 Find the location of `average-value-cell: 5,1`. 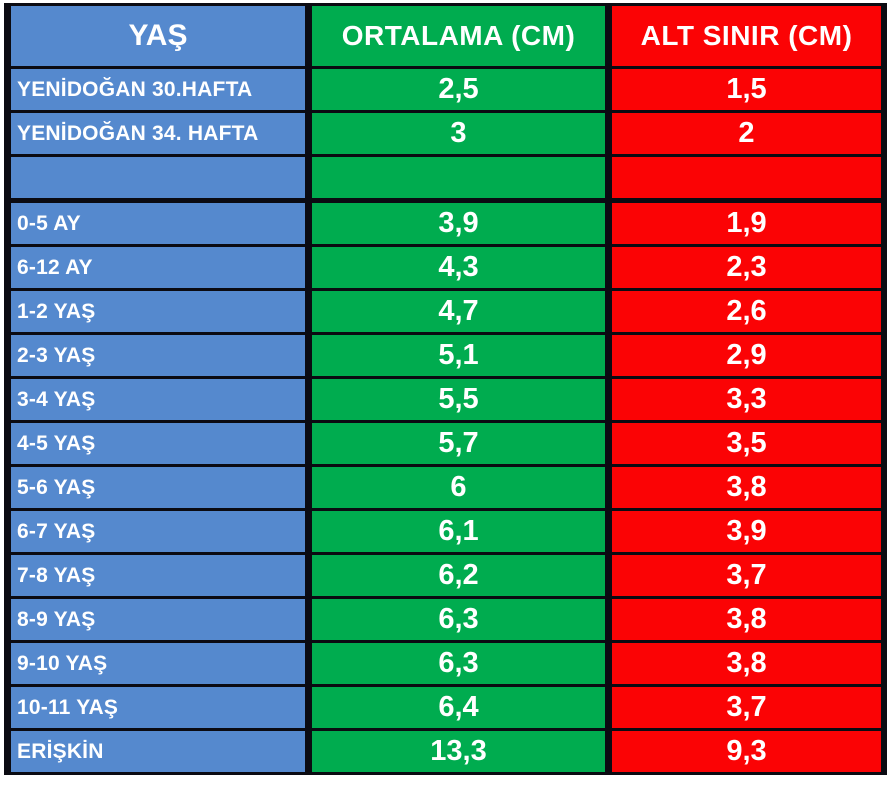

average-value-cell: 5,1 is located at coordinates (458, 355).